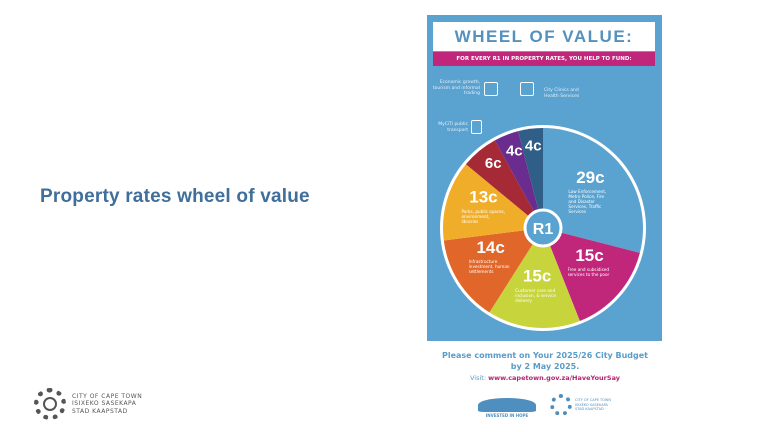 This screenshot has width=768, height=432. Describe the element at coordinates (527, 89) in the screenshot. I see `clinic-house-icon` at that location.